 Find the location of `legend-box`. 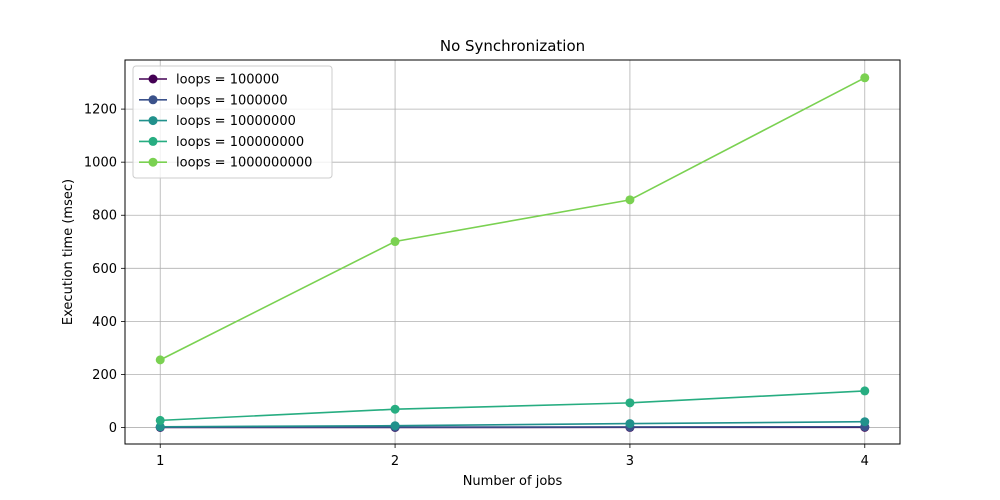

legend-box is located at coordinates (232, 122).